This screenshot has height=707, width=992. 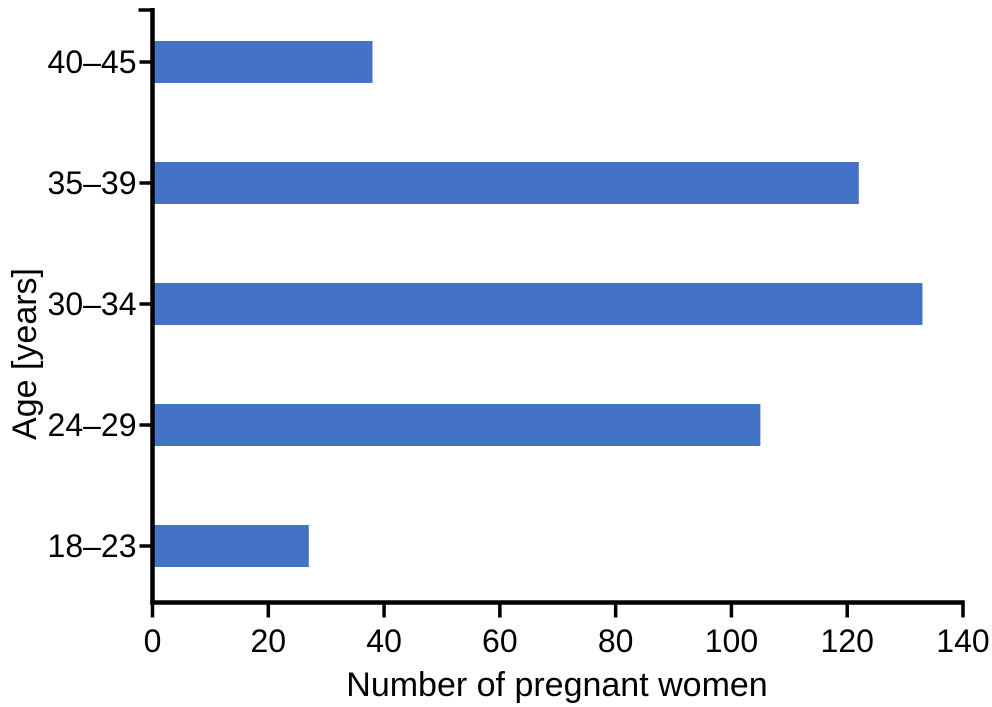 What do you see at coordinates (230, 546) in the screenshot?
I see `bar-18–23` at bounding box center [230, 546].